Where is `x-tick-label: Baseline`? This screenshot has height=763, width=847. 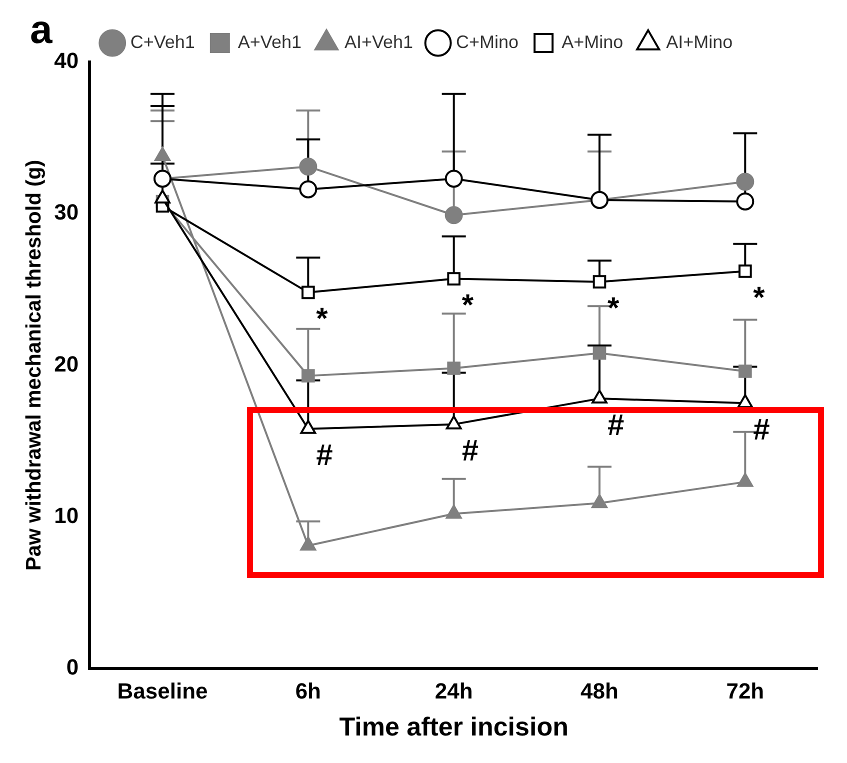 x-tick-label: Baseline is located at coordinates (162, 691).